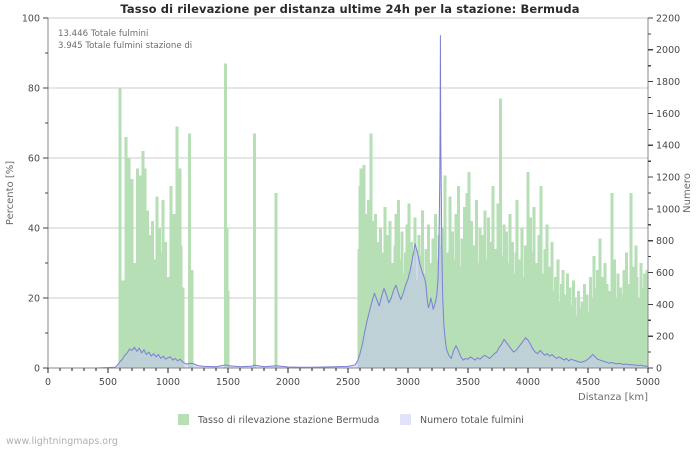  What do you see at coordinates (103, 34) in the screenshot?
I see `annotation-total-lightning: 13.446 Totale fulmini` at bounding box center [103, 34].